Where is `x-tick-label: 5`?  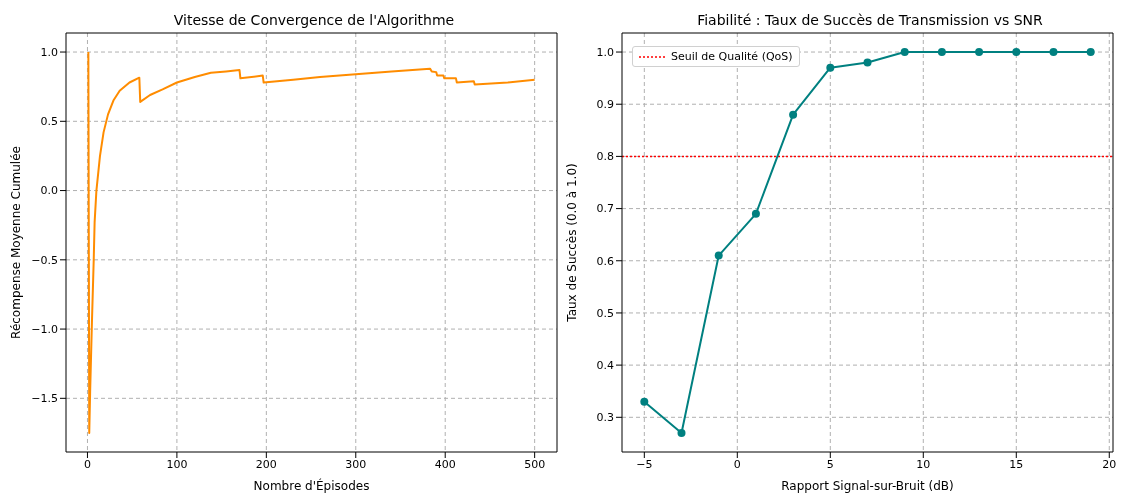
x-tick-label: 5 is located at coordinates (830, 464).